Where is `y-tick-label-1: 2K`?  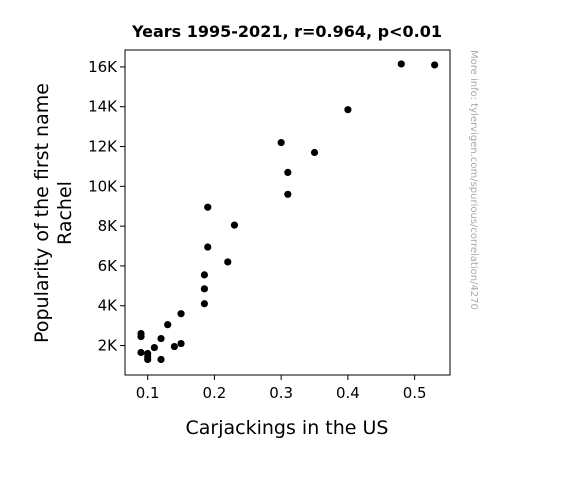 y-tick-label-1: 2K is located at coordinates (108, 346).